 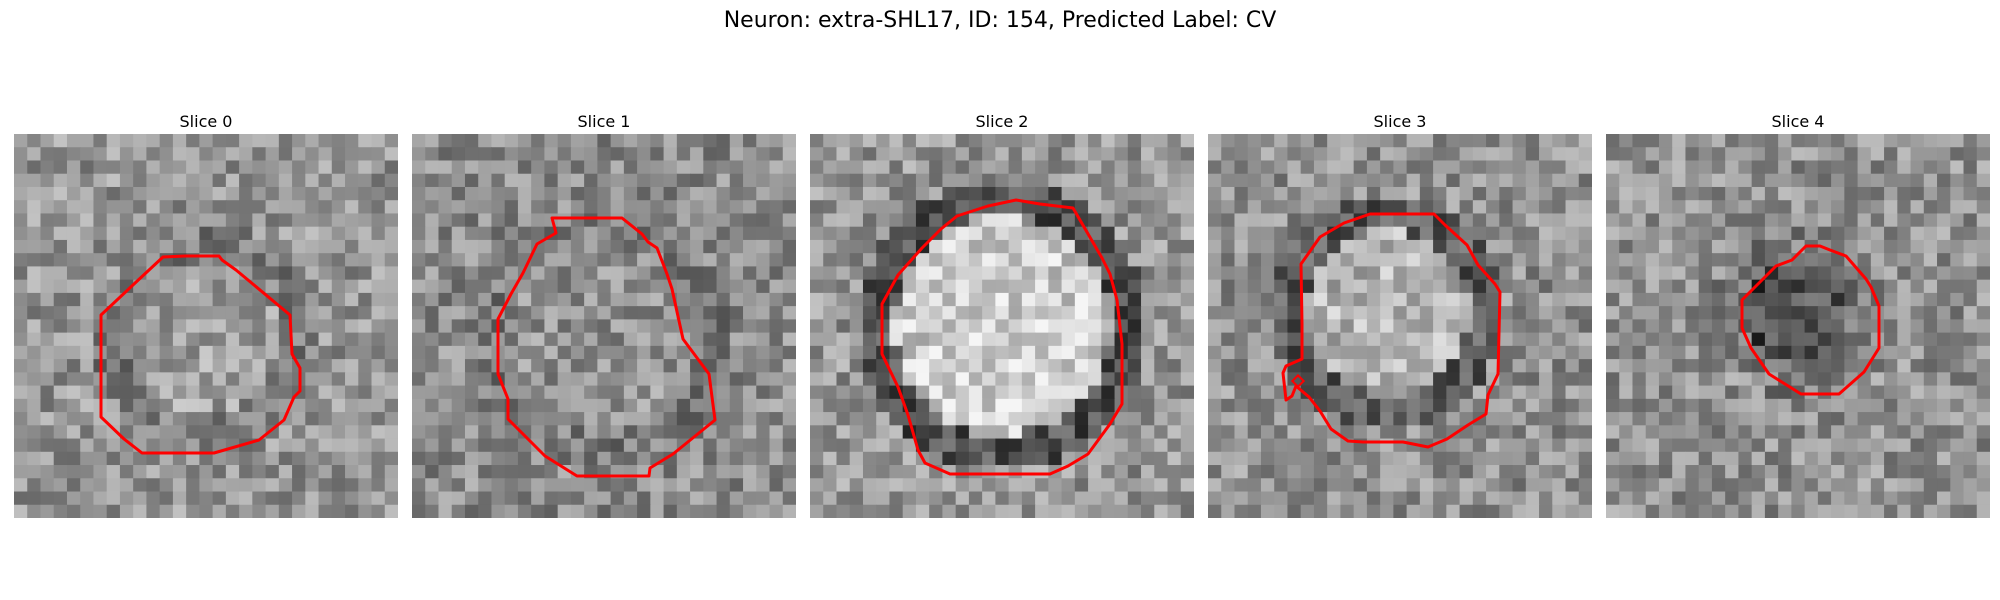 What do you see at coordinates (200, 354) in the screenshot?
I see `segmentation-outline` at bounding box center [200, 354].